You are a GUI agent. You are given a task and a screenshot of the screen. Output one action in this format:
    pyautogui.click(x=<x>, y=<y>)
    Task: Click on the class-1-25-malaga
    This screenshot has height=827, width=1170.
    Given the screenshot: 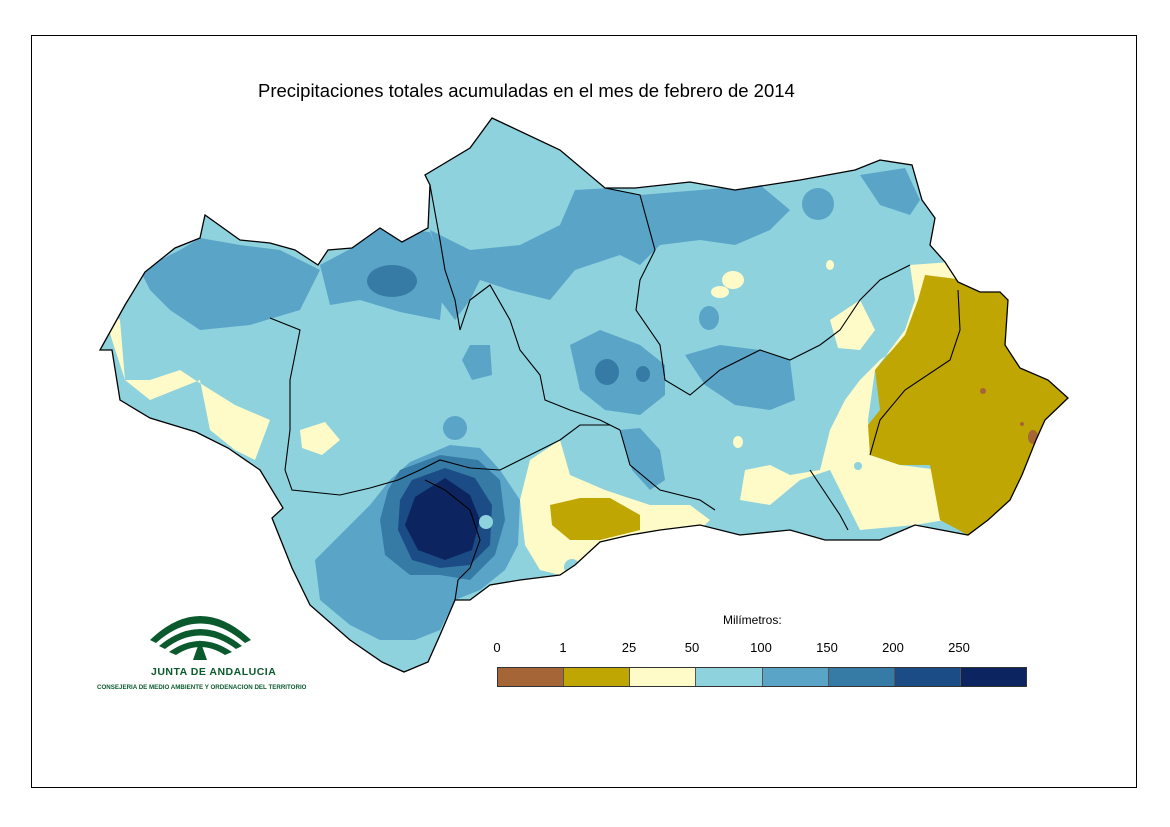 What is the action you would take?
    pyautogui.click(x=595, y=519)
    